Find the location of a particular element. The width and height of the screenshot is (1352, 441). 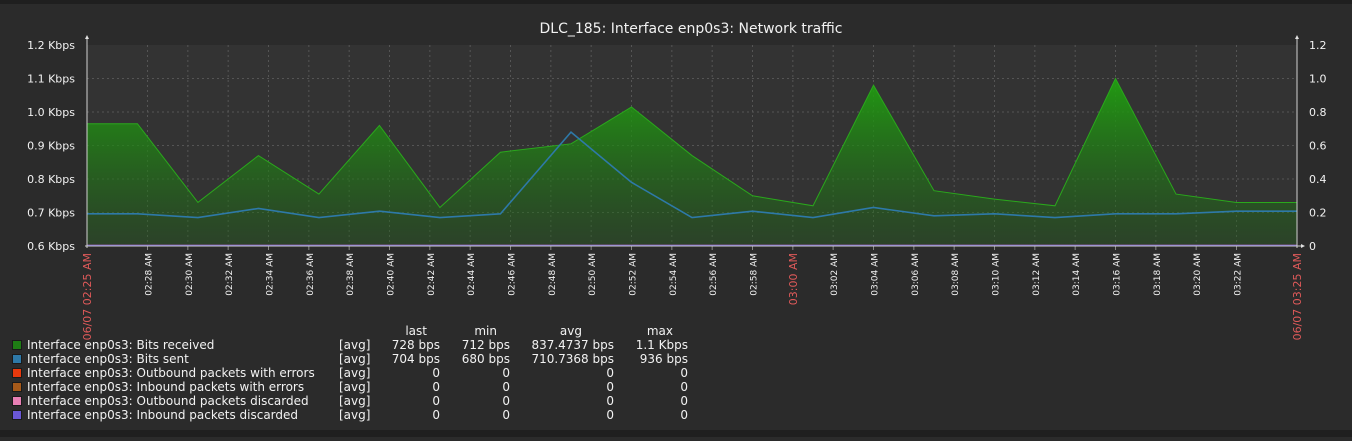

x-tick-label: 02:58 AM is located at coordinates (755, 274).